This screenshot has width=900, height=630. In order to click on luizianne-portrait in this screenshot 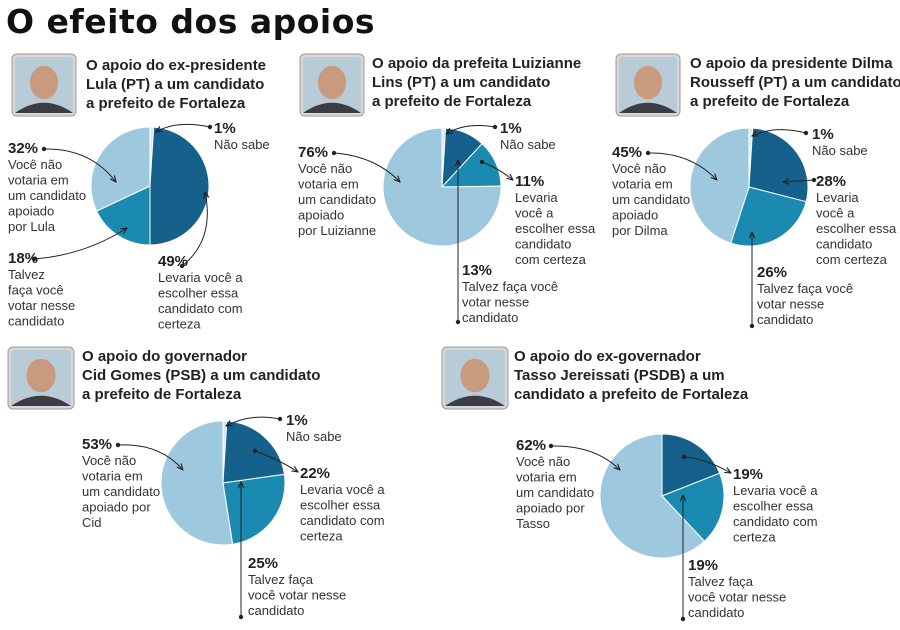, I will do `click(332, 85)`.